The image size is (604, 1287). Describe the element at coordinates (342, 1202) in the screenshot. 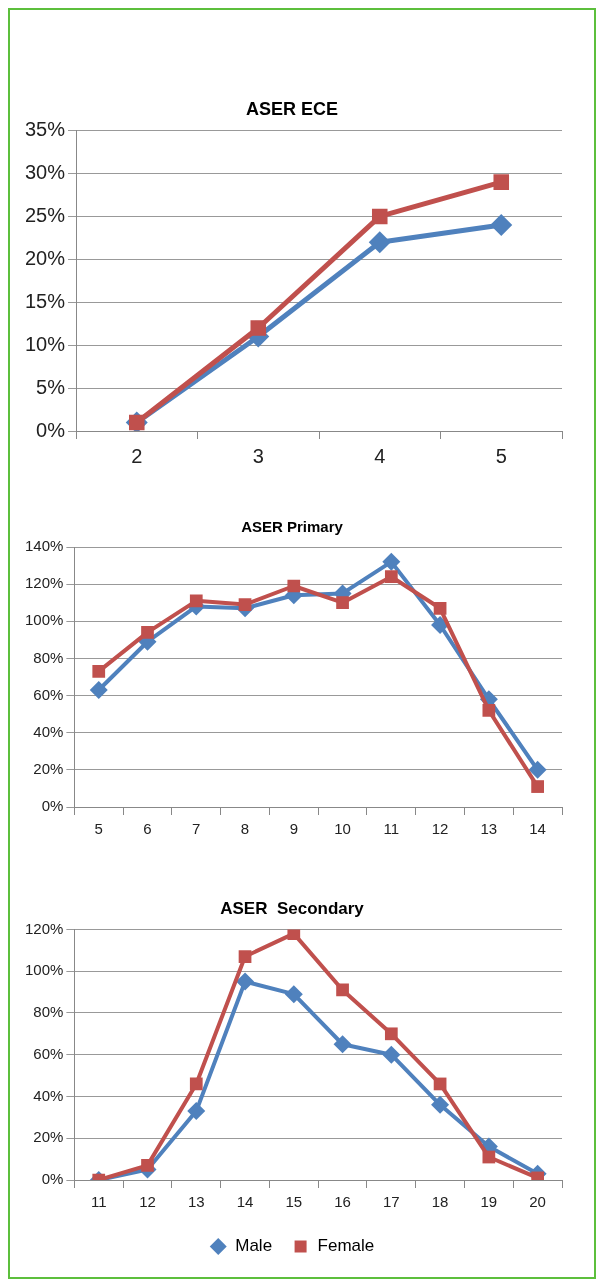

I see `x-tick-label: 16` at that location.